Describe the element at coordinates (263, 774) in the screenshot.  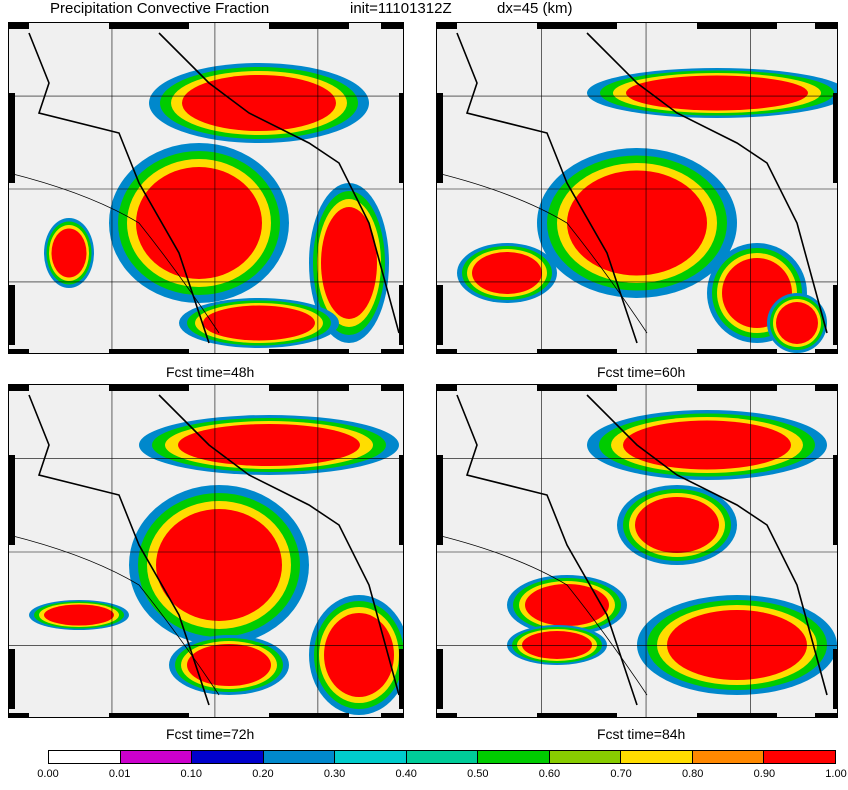
I see `colorbar-tick-label: 0.20` at that location.